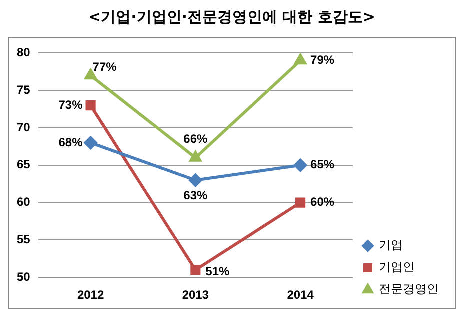  Describe the element at coordinates (71, 142) in the screenshot. I see `data-label: 68%` at that location.